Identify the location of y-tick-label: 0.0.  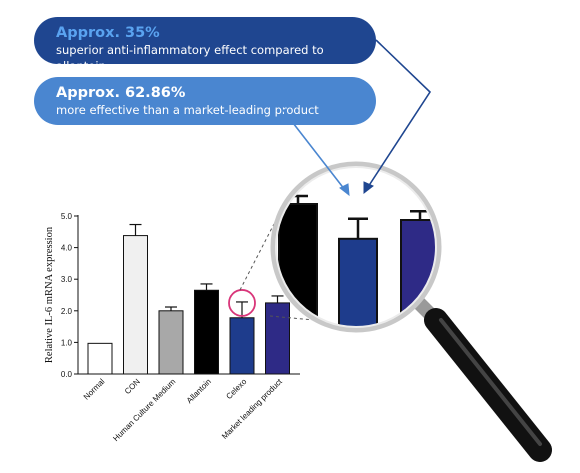
(67, 374).